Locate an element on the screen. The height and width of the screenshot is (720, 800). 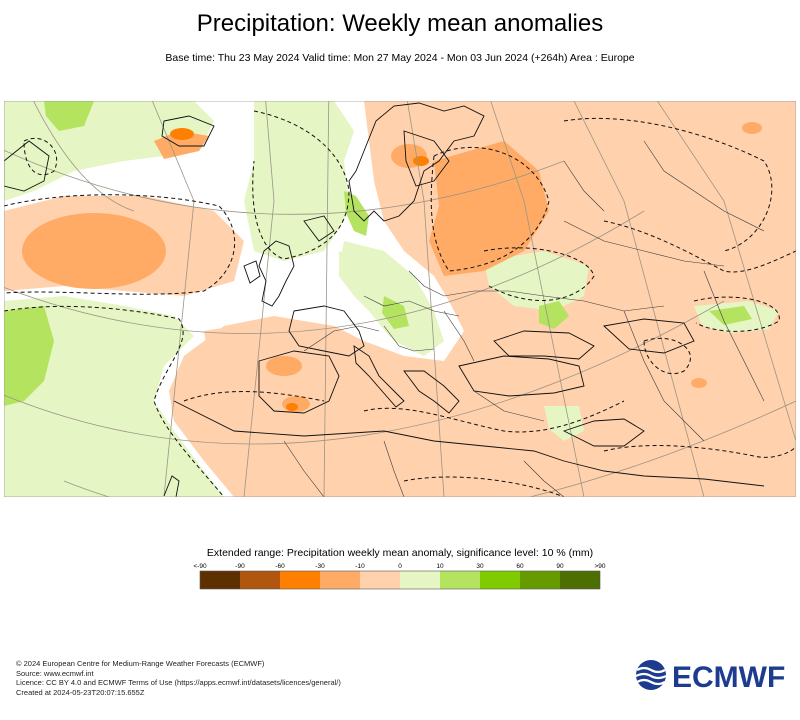
legend-tick-label: 30 is located at coordinates (480, 566).